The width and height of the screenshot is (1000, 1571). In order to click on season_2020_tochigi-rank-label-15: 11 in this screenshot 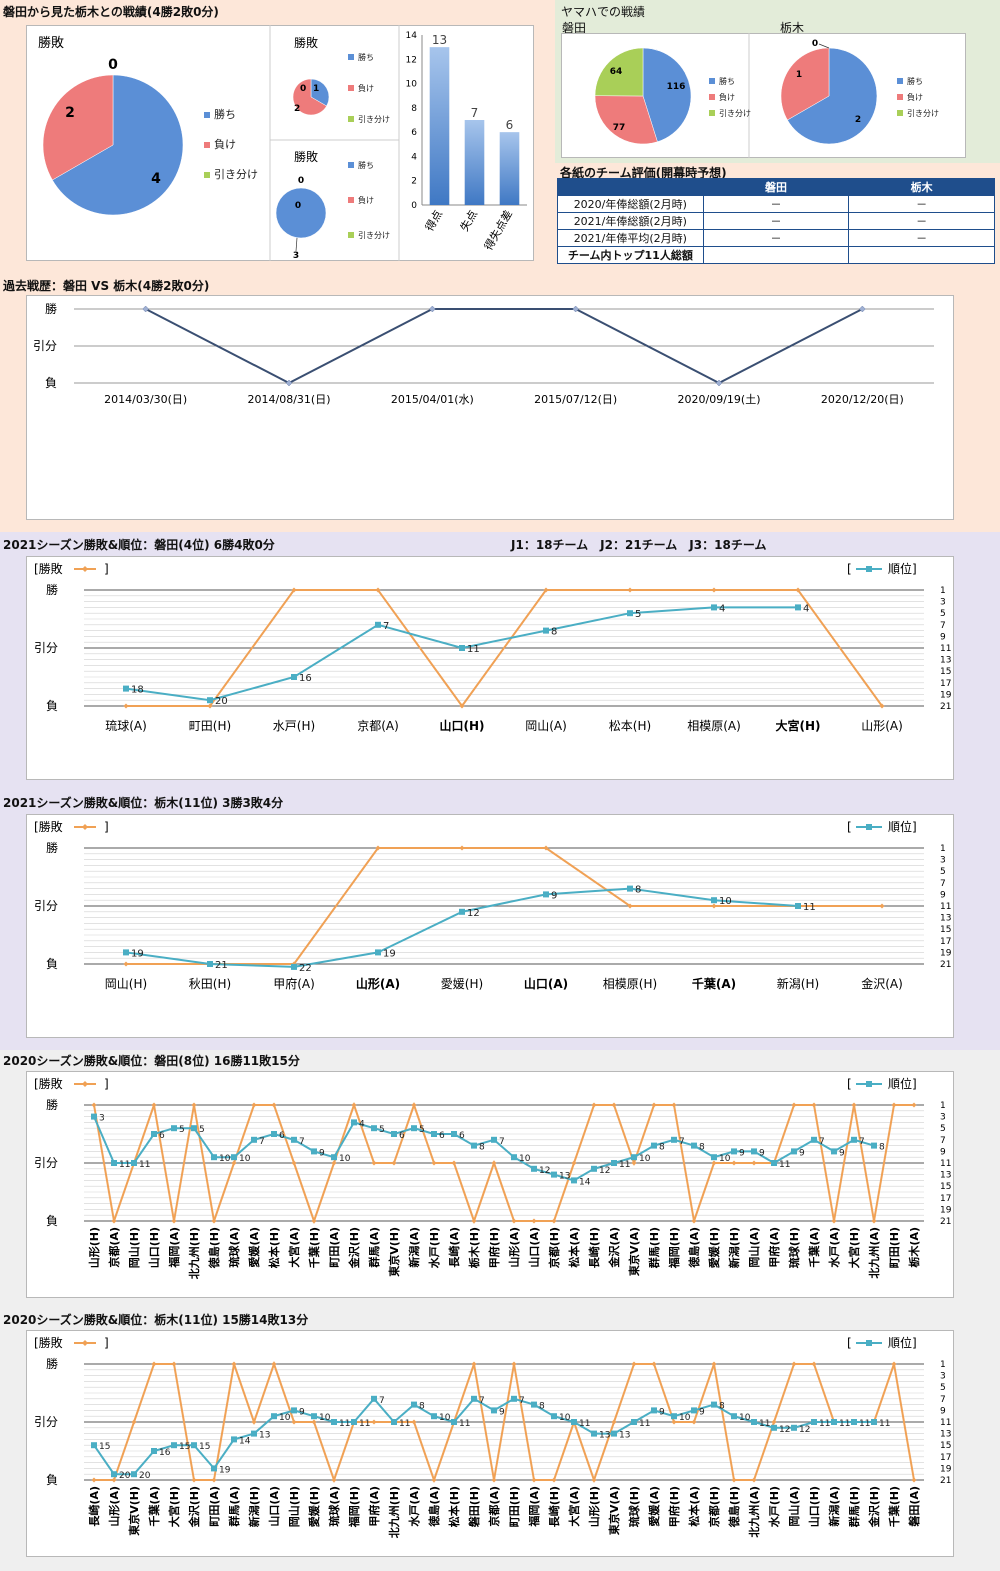, I will do `click(404, 1424)`.